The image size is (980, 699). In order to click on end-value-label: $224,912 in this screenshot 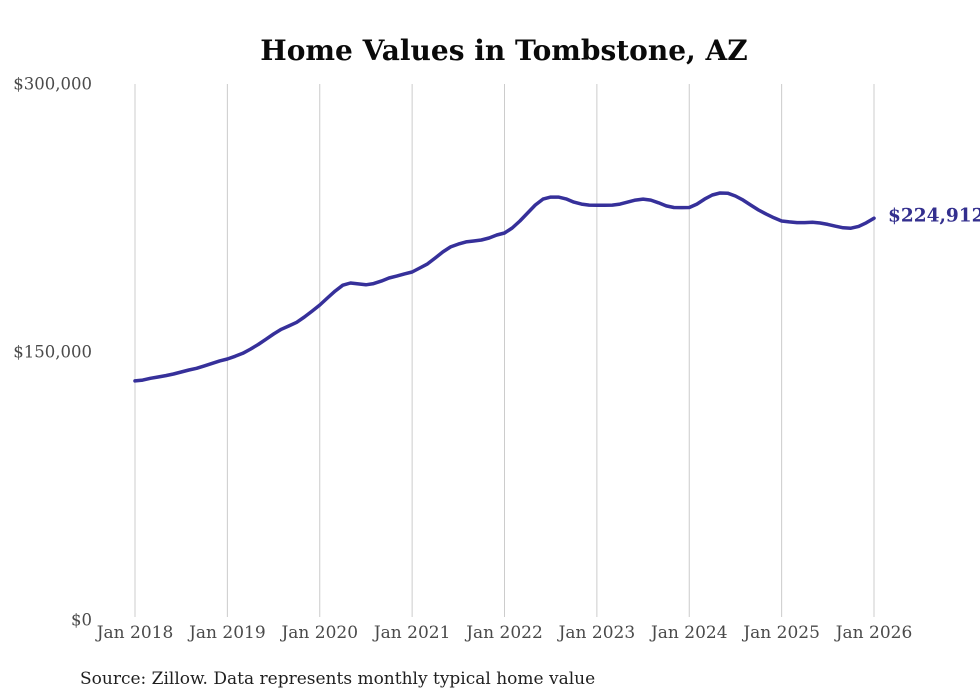, I will do `click(934, 215)`.